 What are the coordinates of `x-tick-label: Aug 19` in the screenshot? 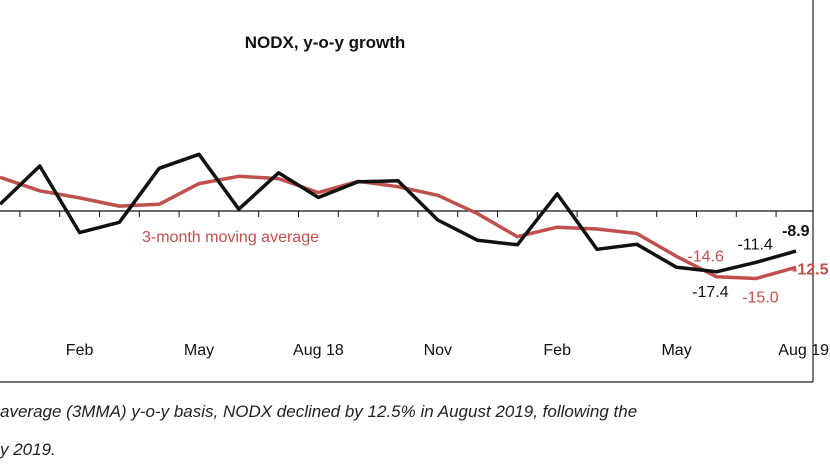 It's located at (803, 350).